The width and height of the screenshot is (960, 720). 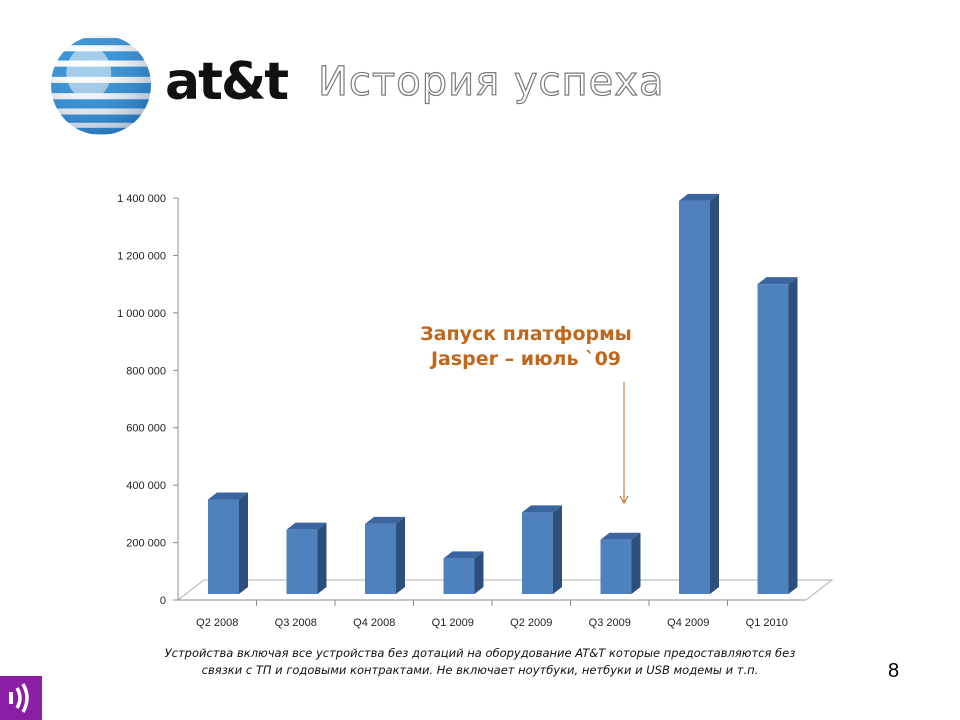 What do you see at coordinates (176, 399) in the screenshot?
I see `y-axis` at bounding box center [176, 399].